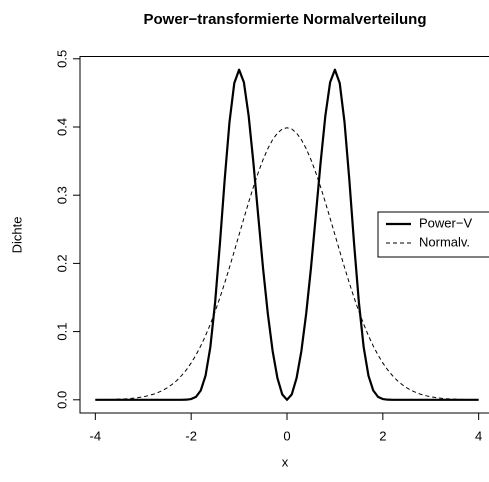  What do you see at coordinates (286, 435) in the screenshot?
I see `x-tick-label: 0` at bounding box center [286, 435].